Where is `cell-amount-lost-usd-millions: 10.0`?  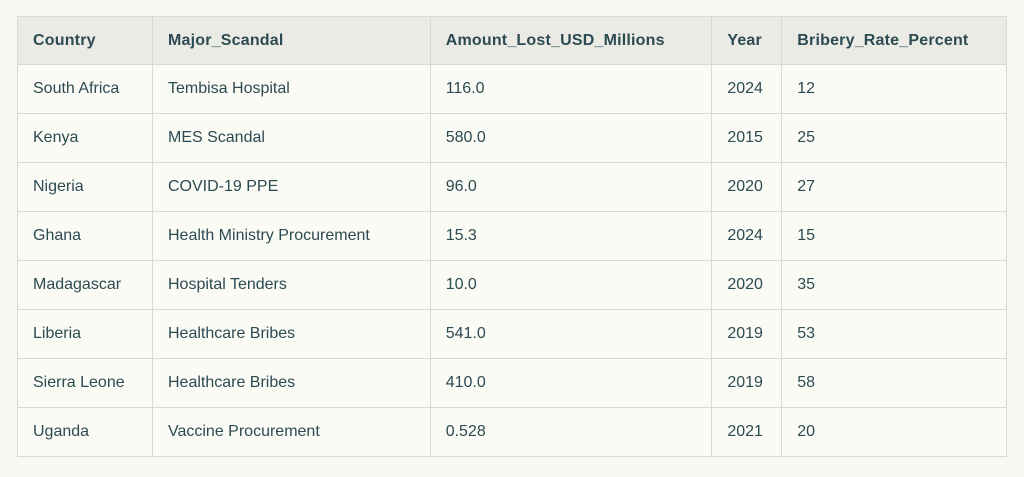
cell-amount-lost-usd-millions: 10.0 is located at coordinates (571, 285).